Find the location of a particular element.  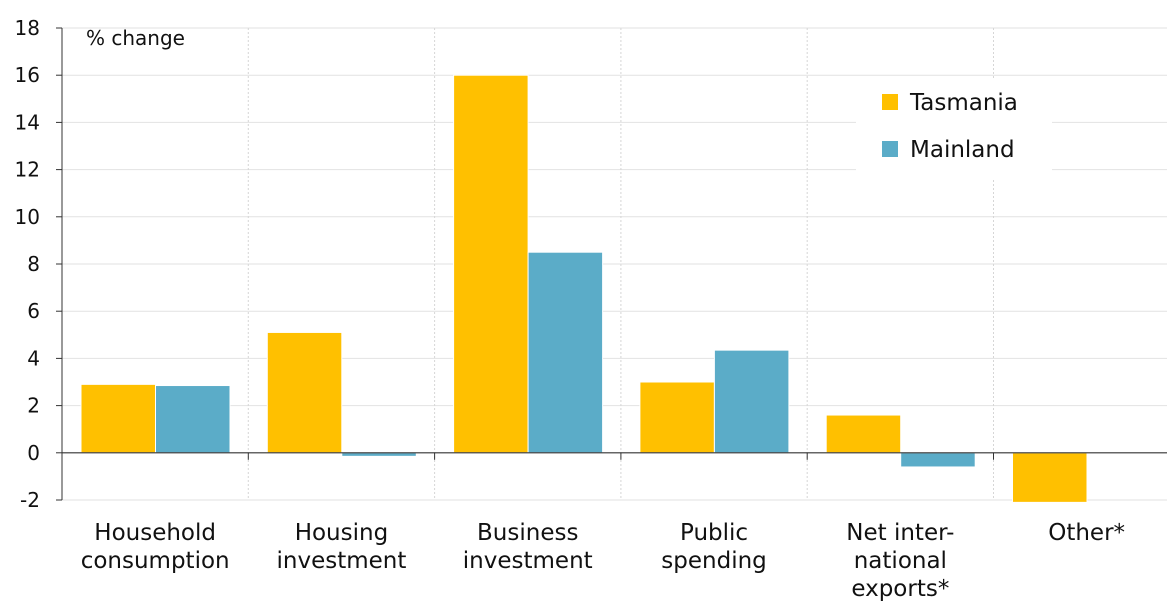

unit-label: % change is located at coordinates (135, 38).